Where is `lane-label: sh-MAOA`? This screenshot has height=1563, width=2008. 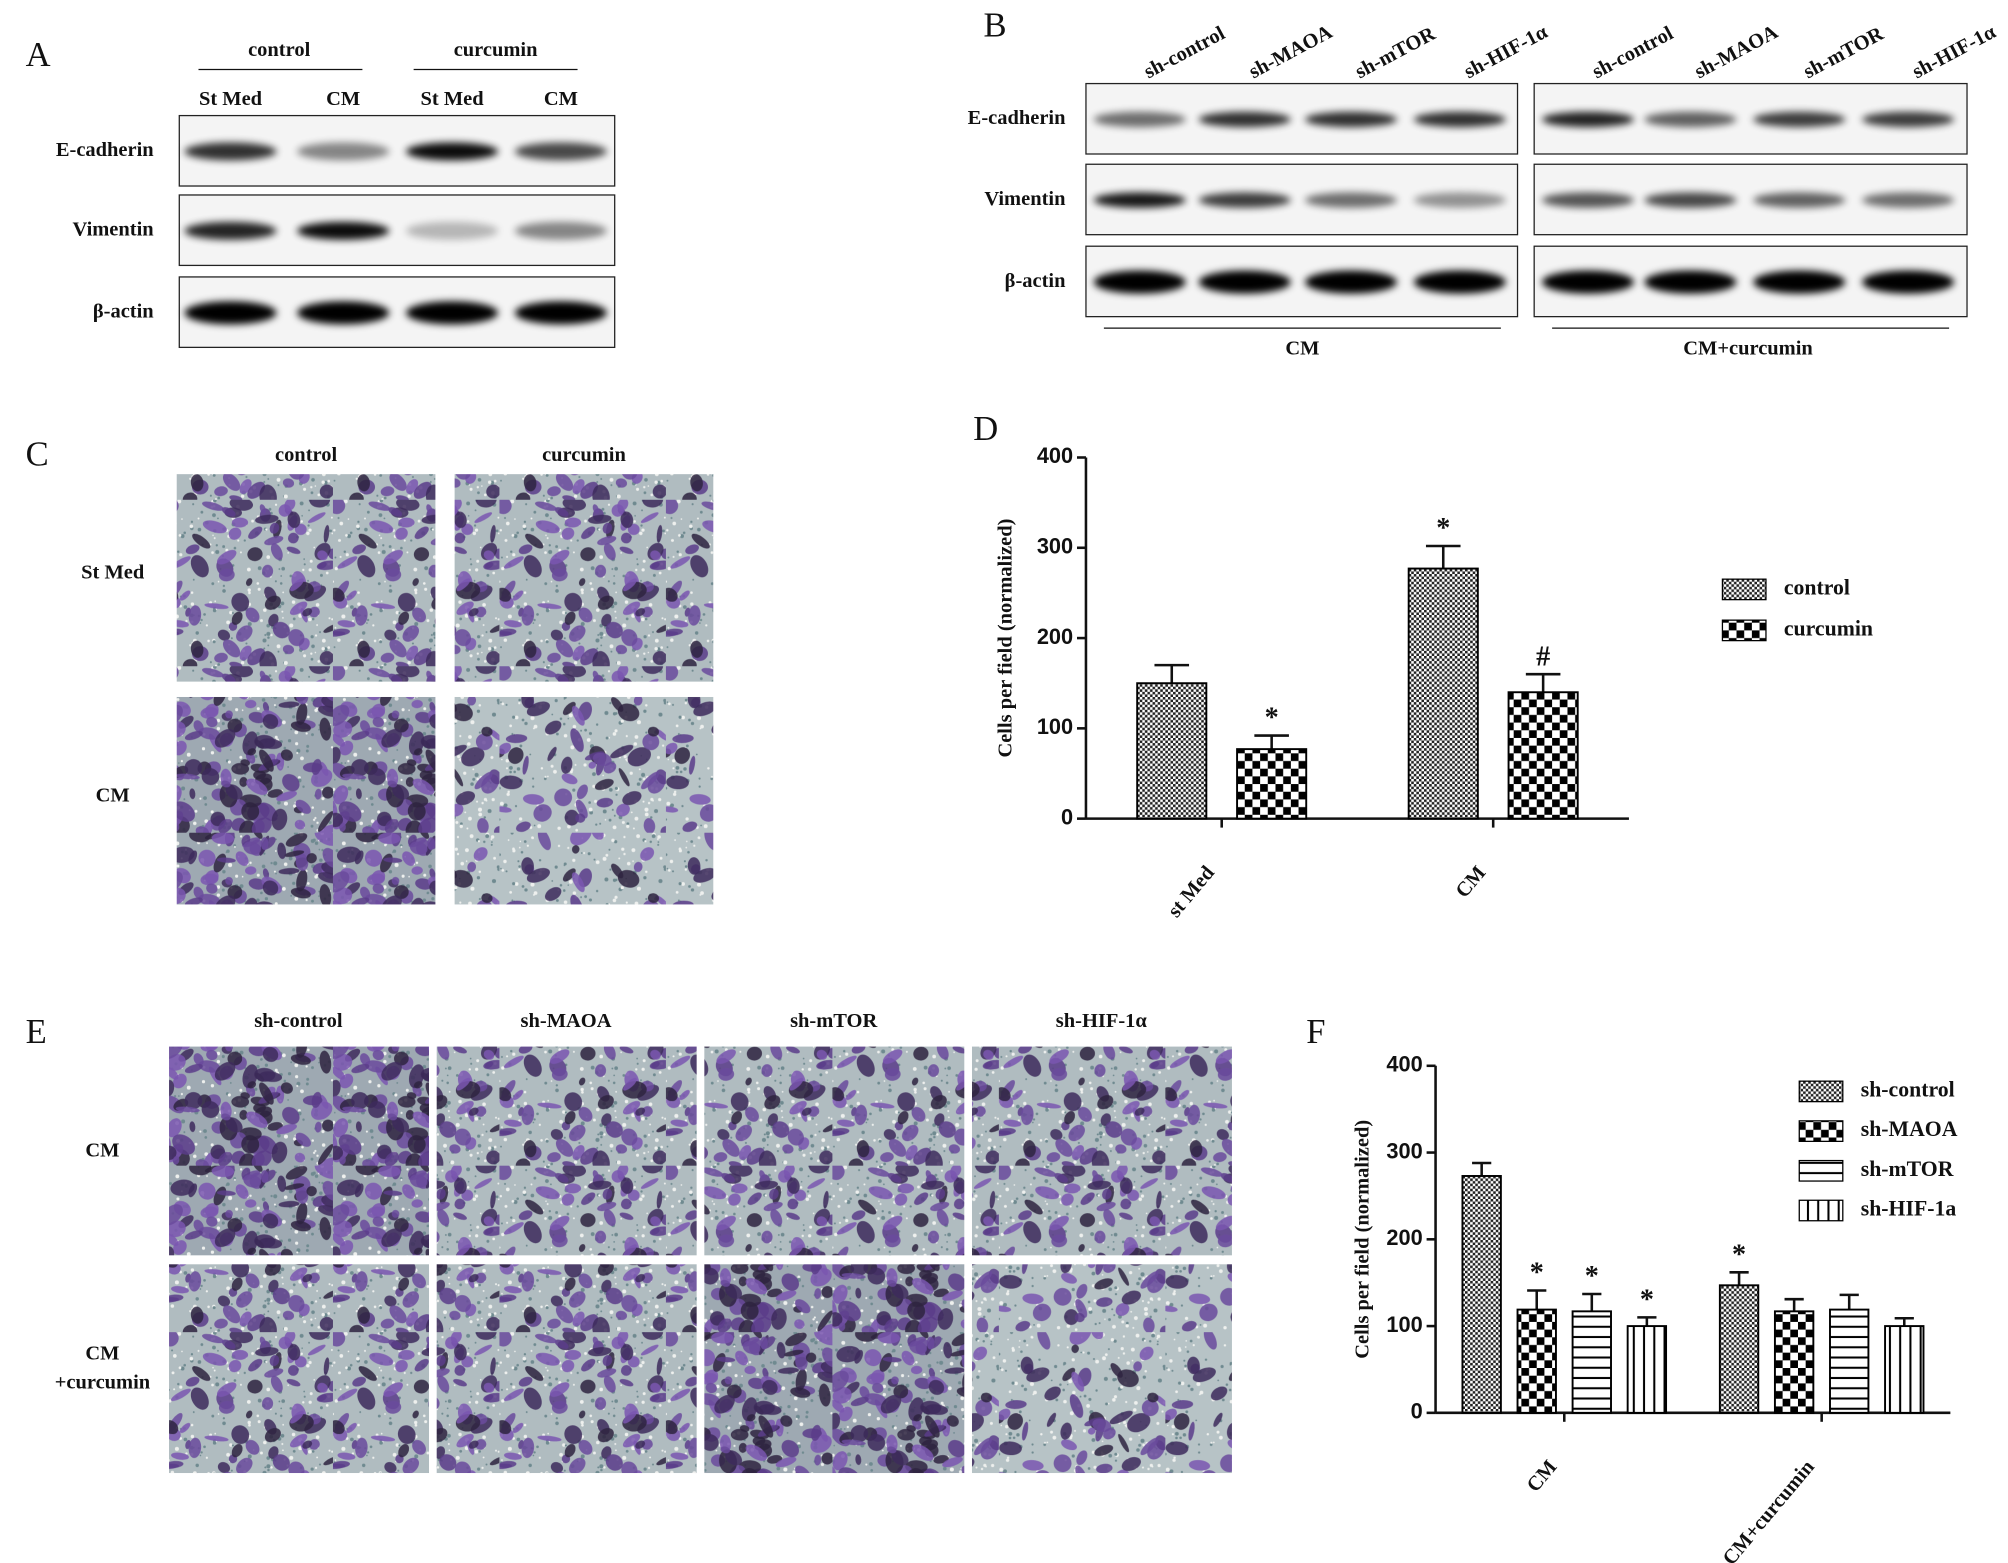
lane-label: sh-MAOA is located at coordinates (1736, 52).